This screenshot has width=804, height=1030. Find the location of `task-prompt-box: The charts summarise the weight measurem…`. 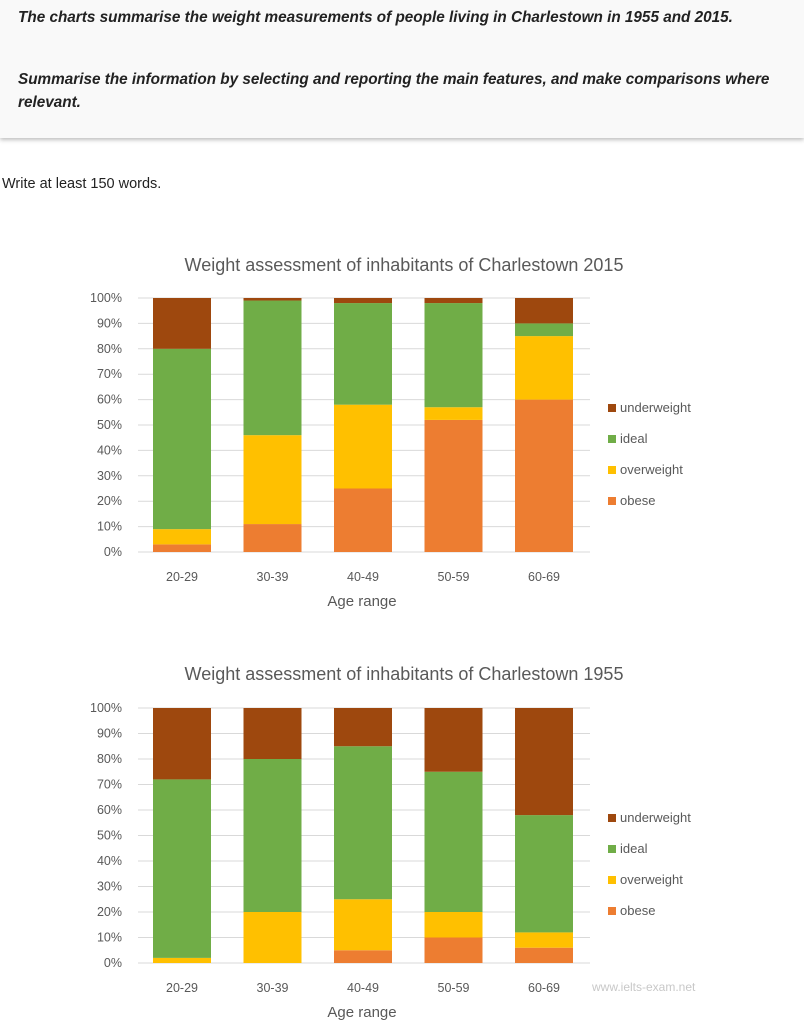

task-prompt-box: The charts summarise the weight measurem… is located at coordinates (402, 69).